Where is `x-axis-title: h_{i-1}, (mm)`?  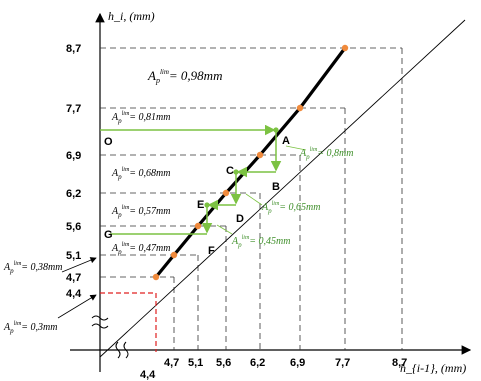
x-axis-title: h_{i-1}, (mm) is located at coordinates (433, 368).